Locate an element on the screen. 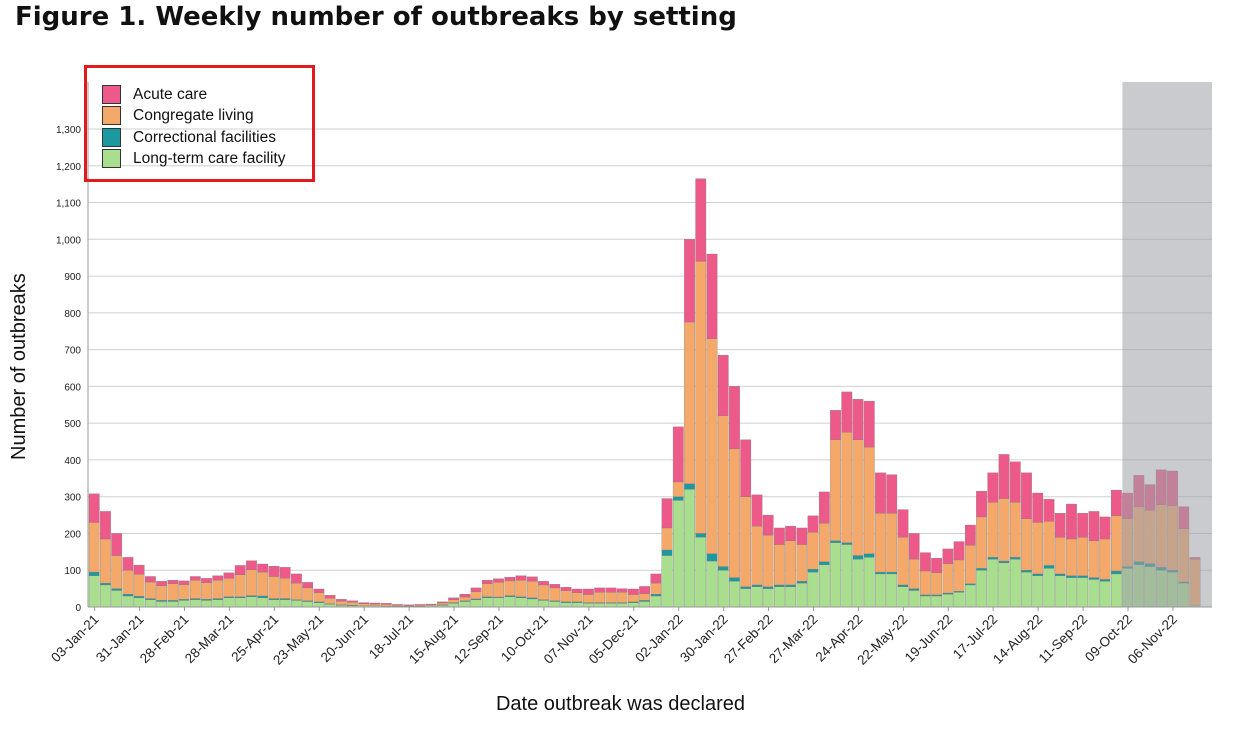  x-tick-label: 19-Jun-22 is located at coordinates (929, 639).